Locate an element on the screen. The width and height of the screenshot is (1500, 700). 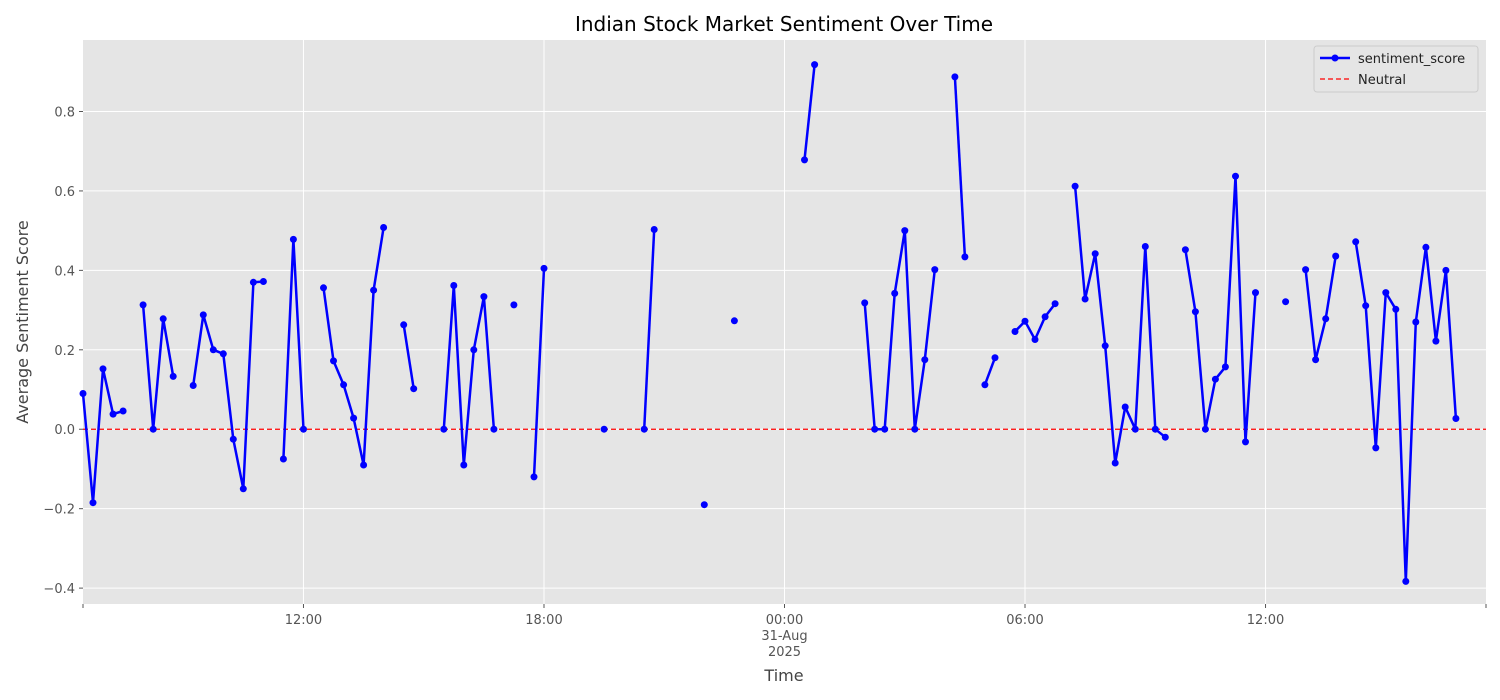
legend: sentiment_score Neutral is located at coordinates (1396, 69).